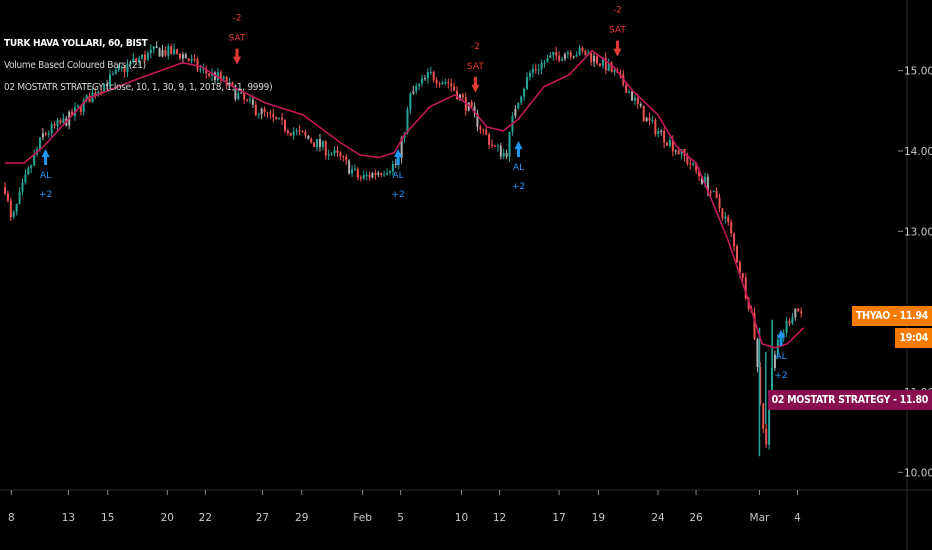  What do you see at coordinates (461, 518) in the screenshot?
I see `x-tick-label: 10` at bounding box center [461, 518].